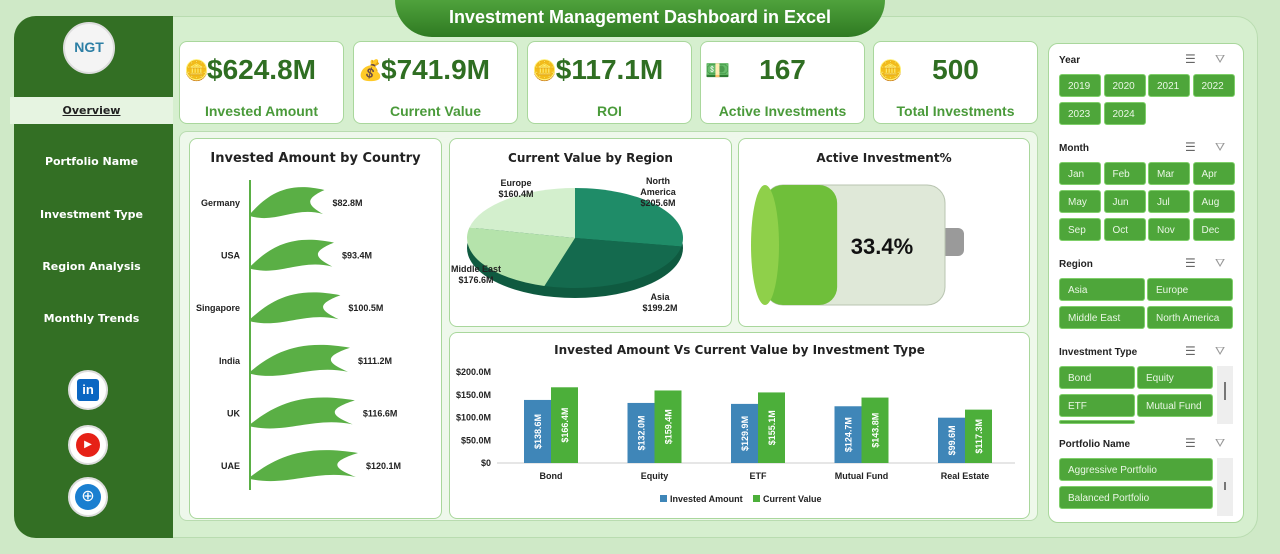  Describe the element at coordinates (1102, 289) in the screenshot. I see `slicer-item: Asia` at that location.